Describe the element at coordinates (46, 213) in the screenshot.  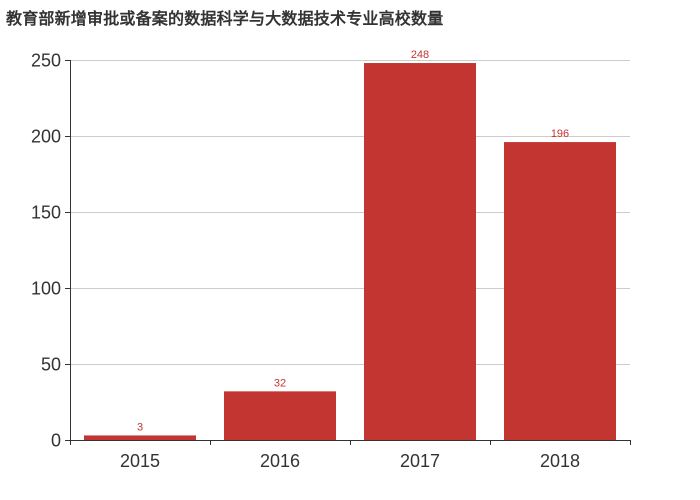
I see `y-tick-label: 150` at that location.